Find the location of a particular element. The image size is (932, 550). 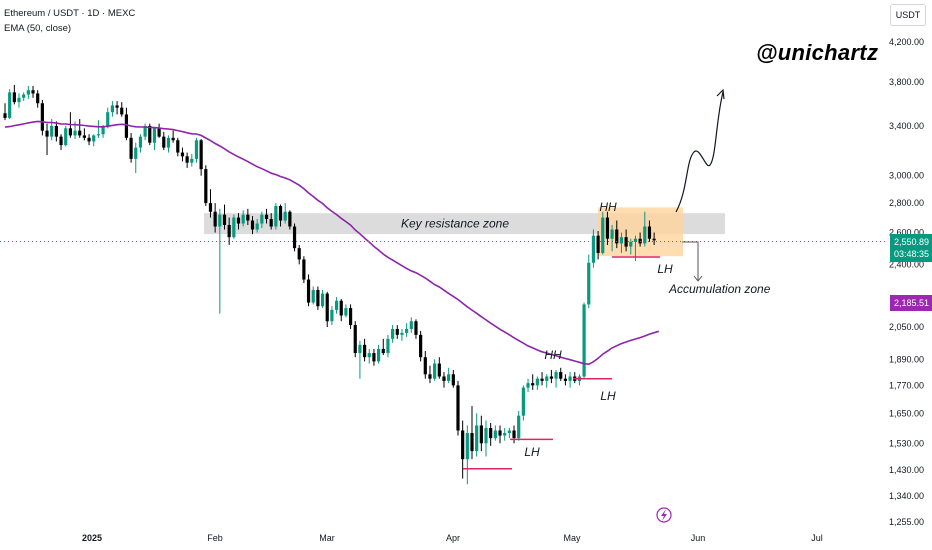

lh-label-2: LH is located at coordinates (608, 396).